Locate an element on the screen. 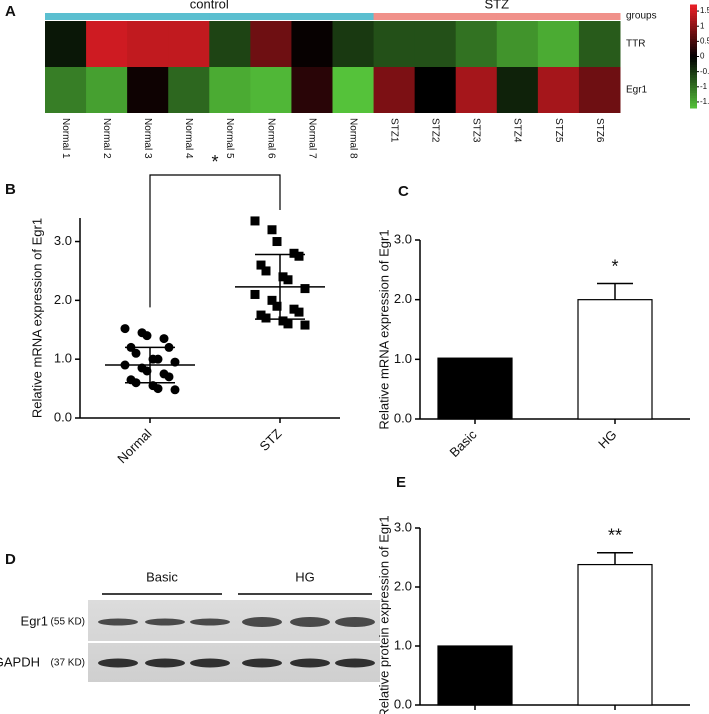 This screenshot has width=709, height=714. blot-group-label: Basic is located at coordinates (162, 576).